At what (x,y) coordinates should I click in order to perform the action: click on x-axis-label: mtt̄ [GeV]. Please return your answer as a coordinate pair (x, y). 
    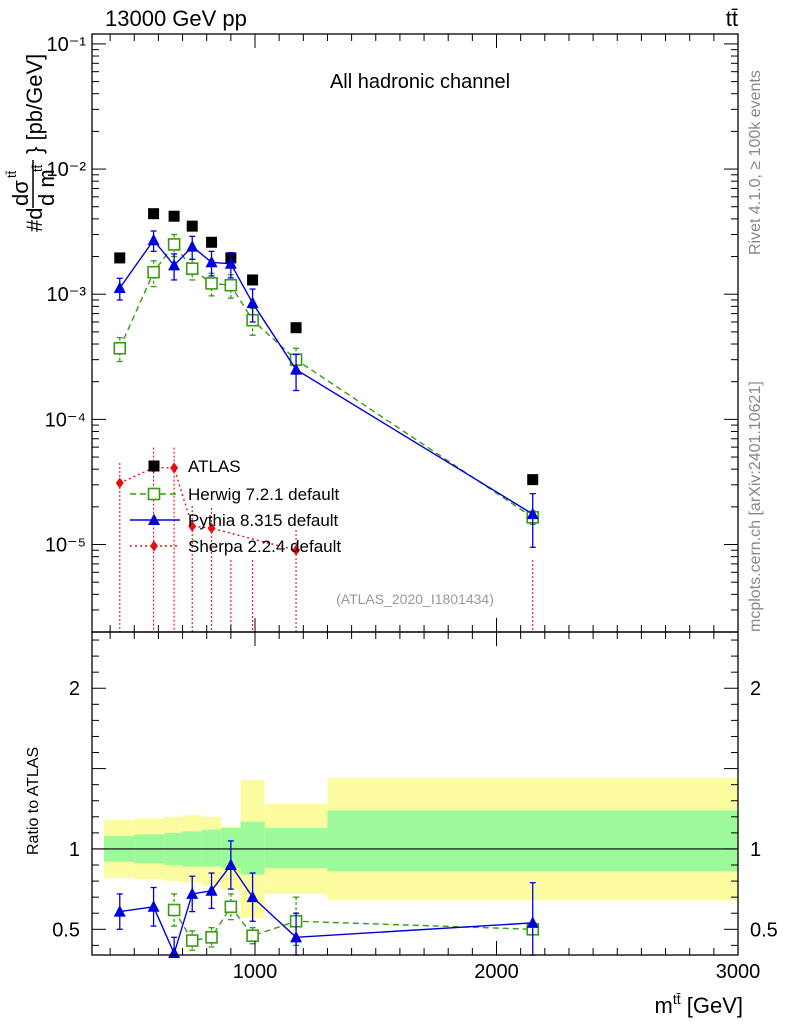
    Looking at the image, I should click on (699, 1004).